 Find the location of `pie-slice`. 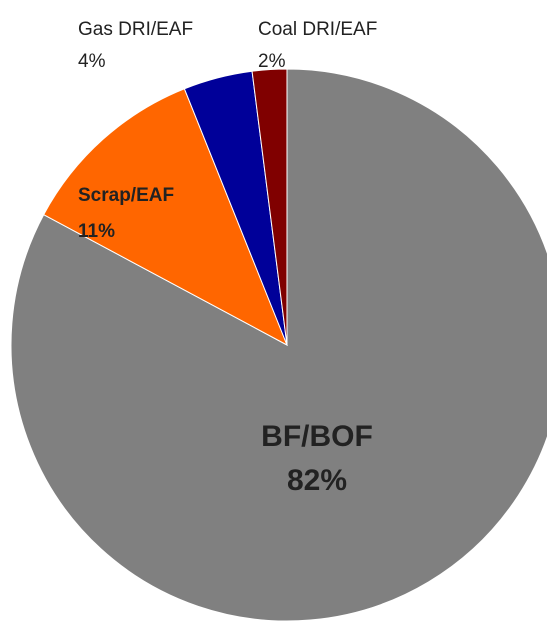

pie-slice is located at coordinates (269, 207).